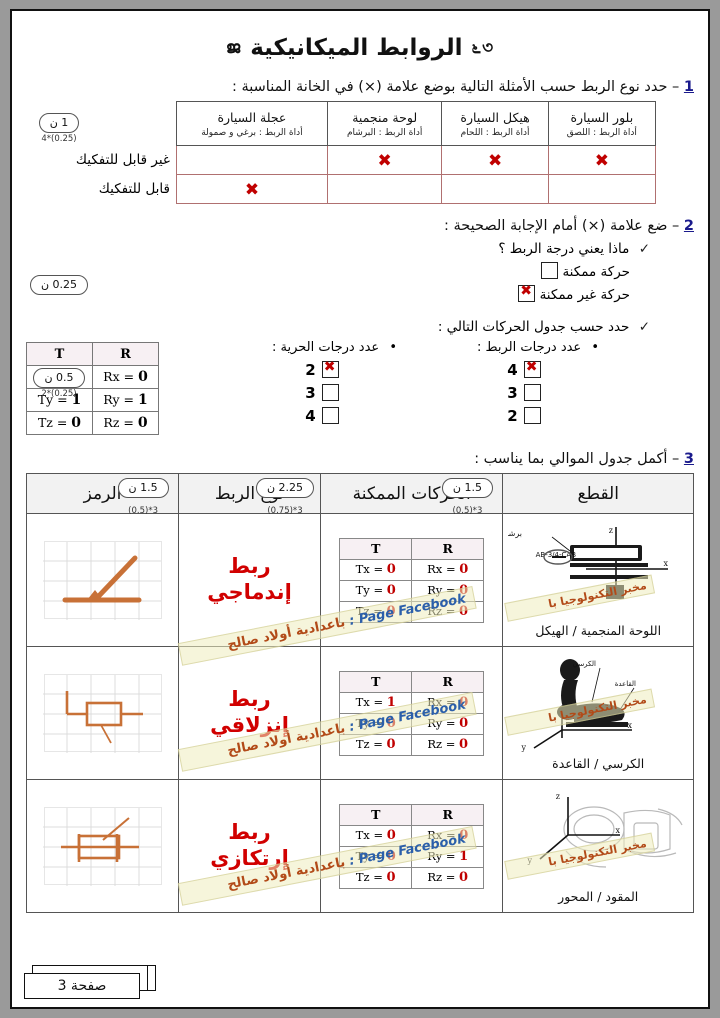 The image size is (720, 1018). I want to click on sliding-joint-symbol, so click(102, 713).